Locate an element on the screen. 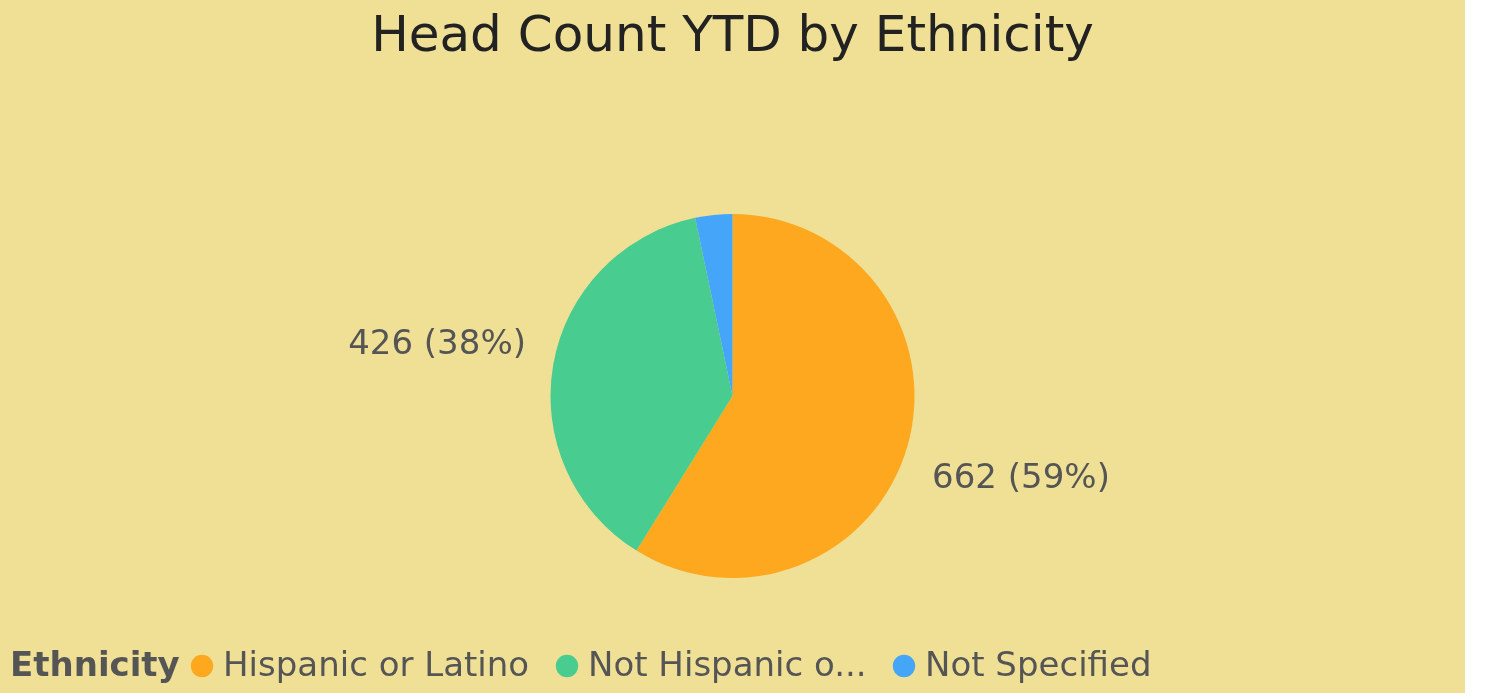  data-label: 426 (38%) is located at coordinates (437, 341).